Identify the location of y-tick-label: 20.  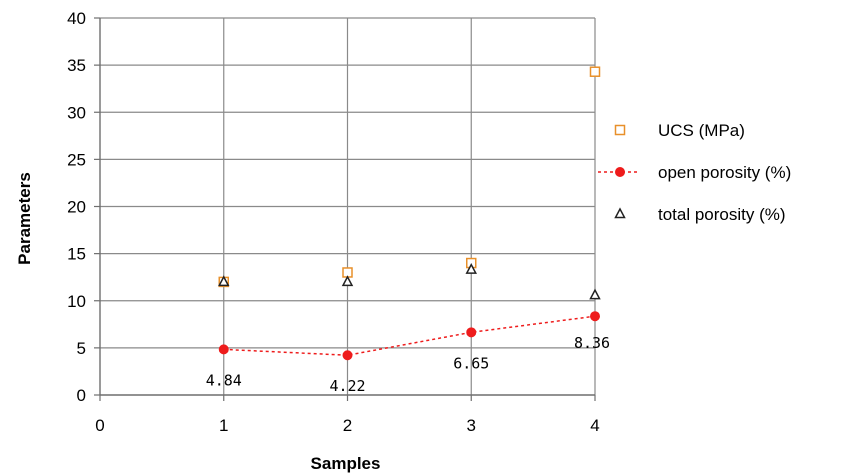
(76, 207).